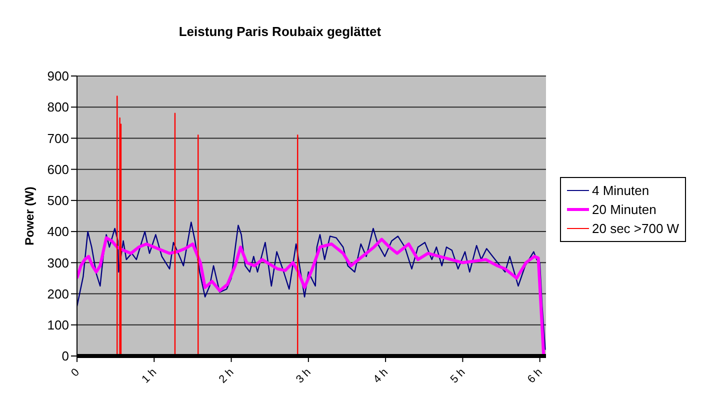  Describe the element at coordinates (280, 31) in the screenshot. I see `chart-title: Leistung Paris Roubaix geglättet` at that location.